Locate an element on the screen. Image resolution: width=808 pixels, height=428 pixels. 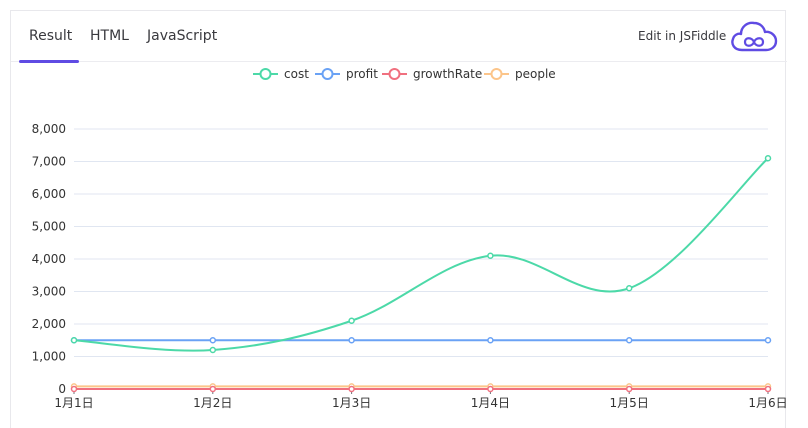
legend-item-profit: profit is located at coordinates (346, 74).